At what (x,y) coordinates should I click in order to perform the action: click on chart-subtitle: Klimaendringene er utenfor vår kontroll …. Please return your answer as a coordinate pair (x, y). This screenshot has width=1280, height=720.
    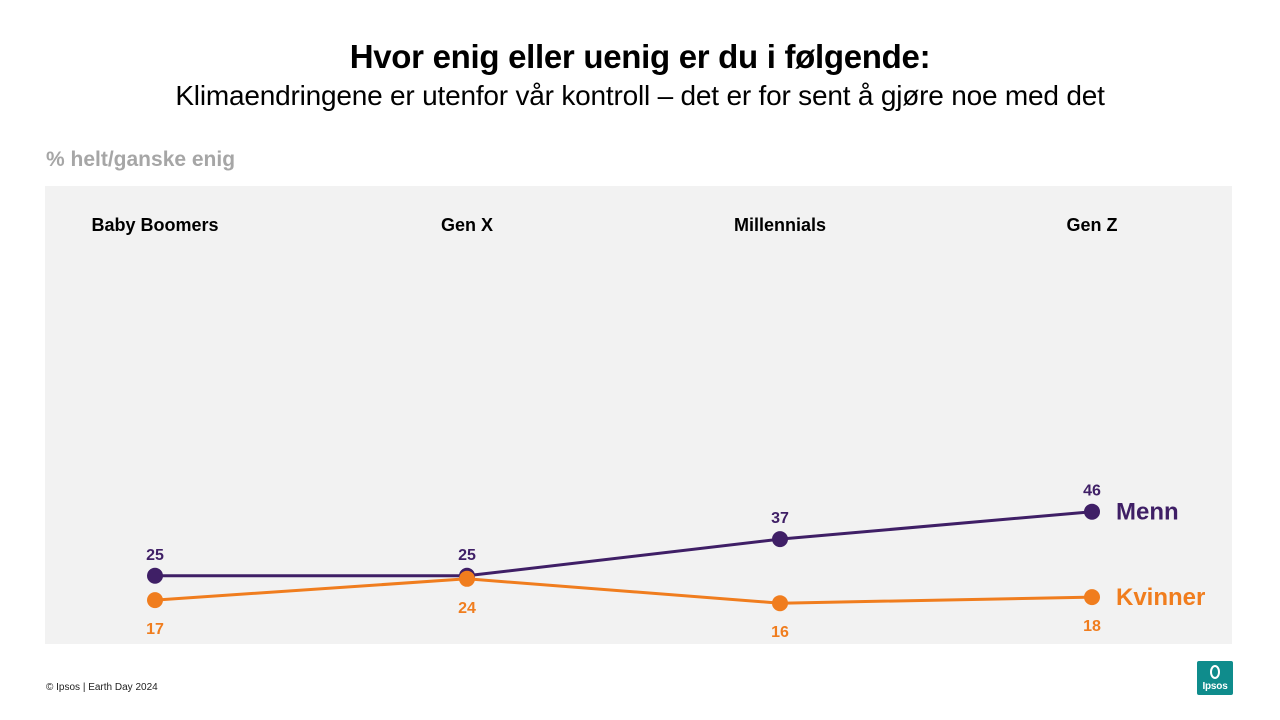
    Looking at the image, I should click on (640, 95).